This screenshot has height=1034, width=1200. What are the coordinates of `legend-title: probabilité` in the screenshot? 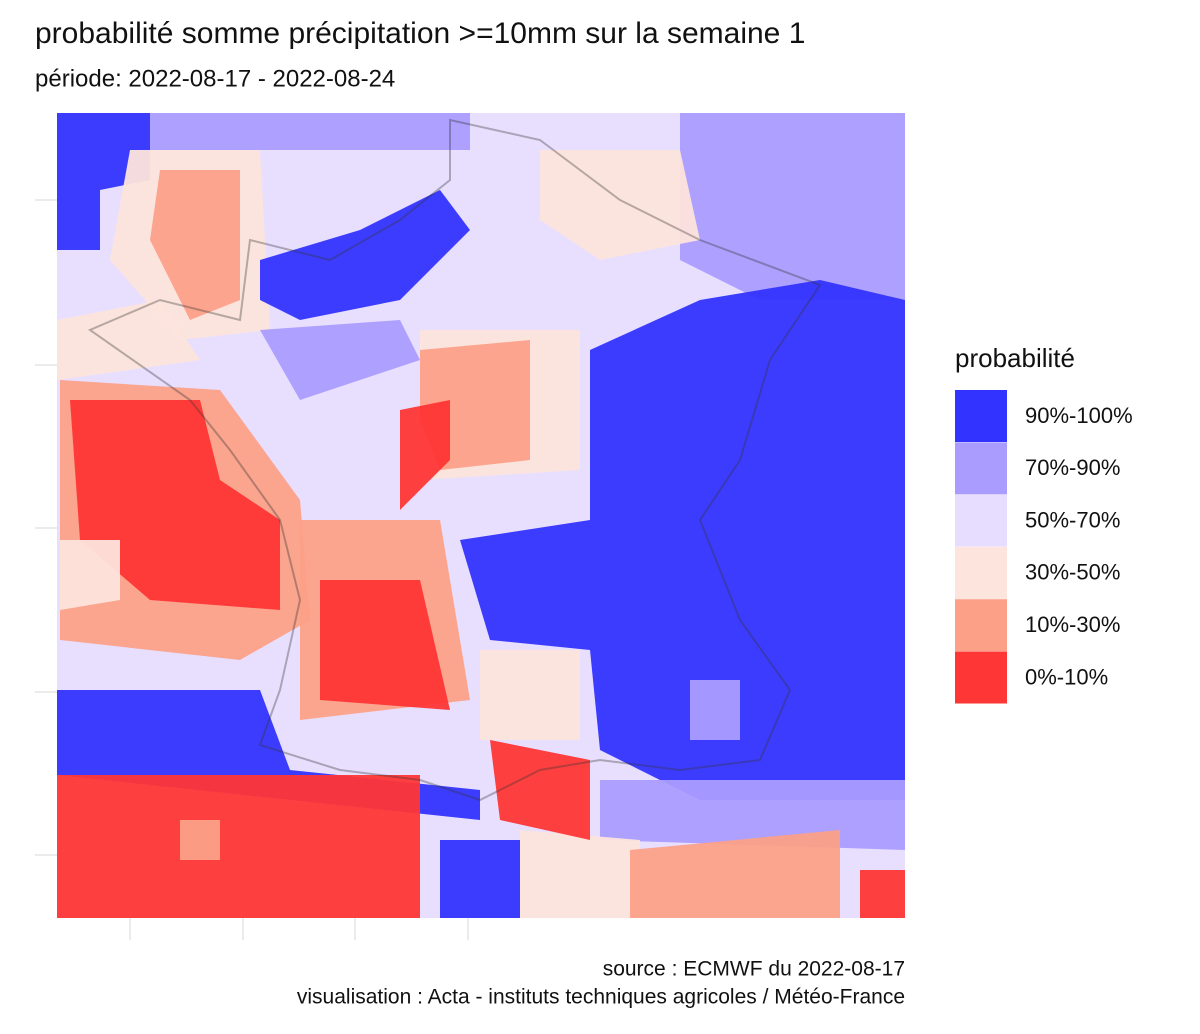 It's located at (1015, 358).